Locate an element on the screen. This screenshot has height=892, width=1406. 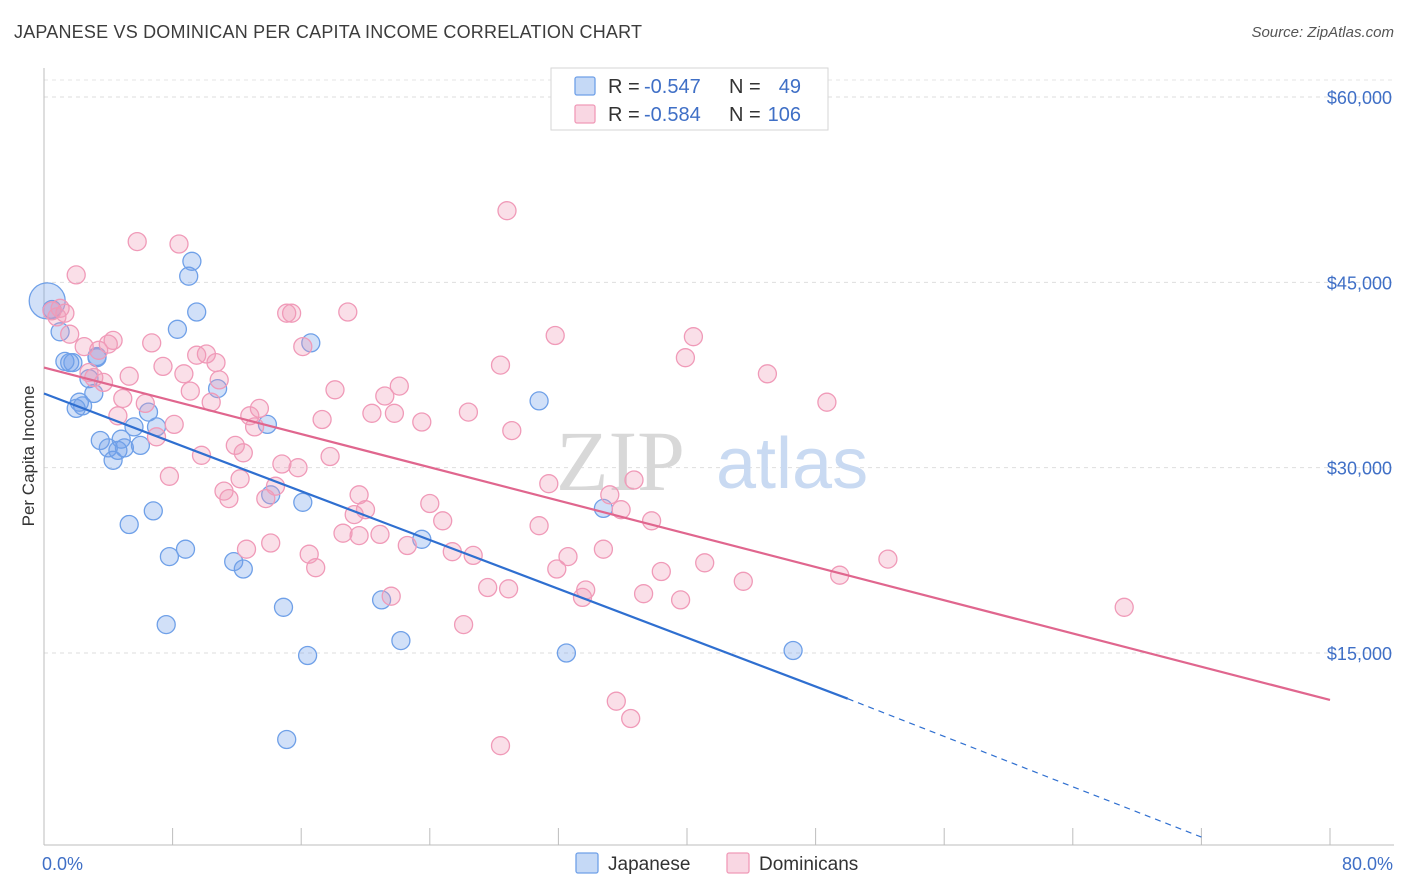
x-tick-label-max: 80.0% is located at coordinates (1367, 864).